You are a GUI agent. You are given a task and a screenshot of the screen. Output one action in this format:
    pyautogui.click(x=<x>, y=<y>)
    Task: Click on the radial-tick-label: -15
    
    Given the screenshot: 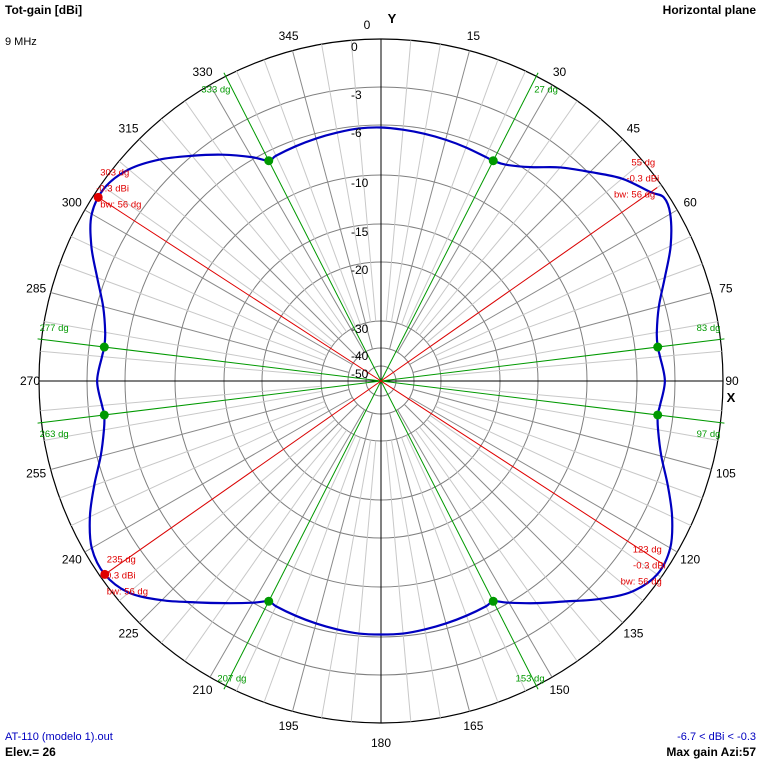 What is the action you would take?
    pyautogui.click(x=360, y=232)
    